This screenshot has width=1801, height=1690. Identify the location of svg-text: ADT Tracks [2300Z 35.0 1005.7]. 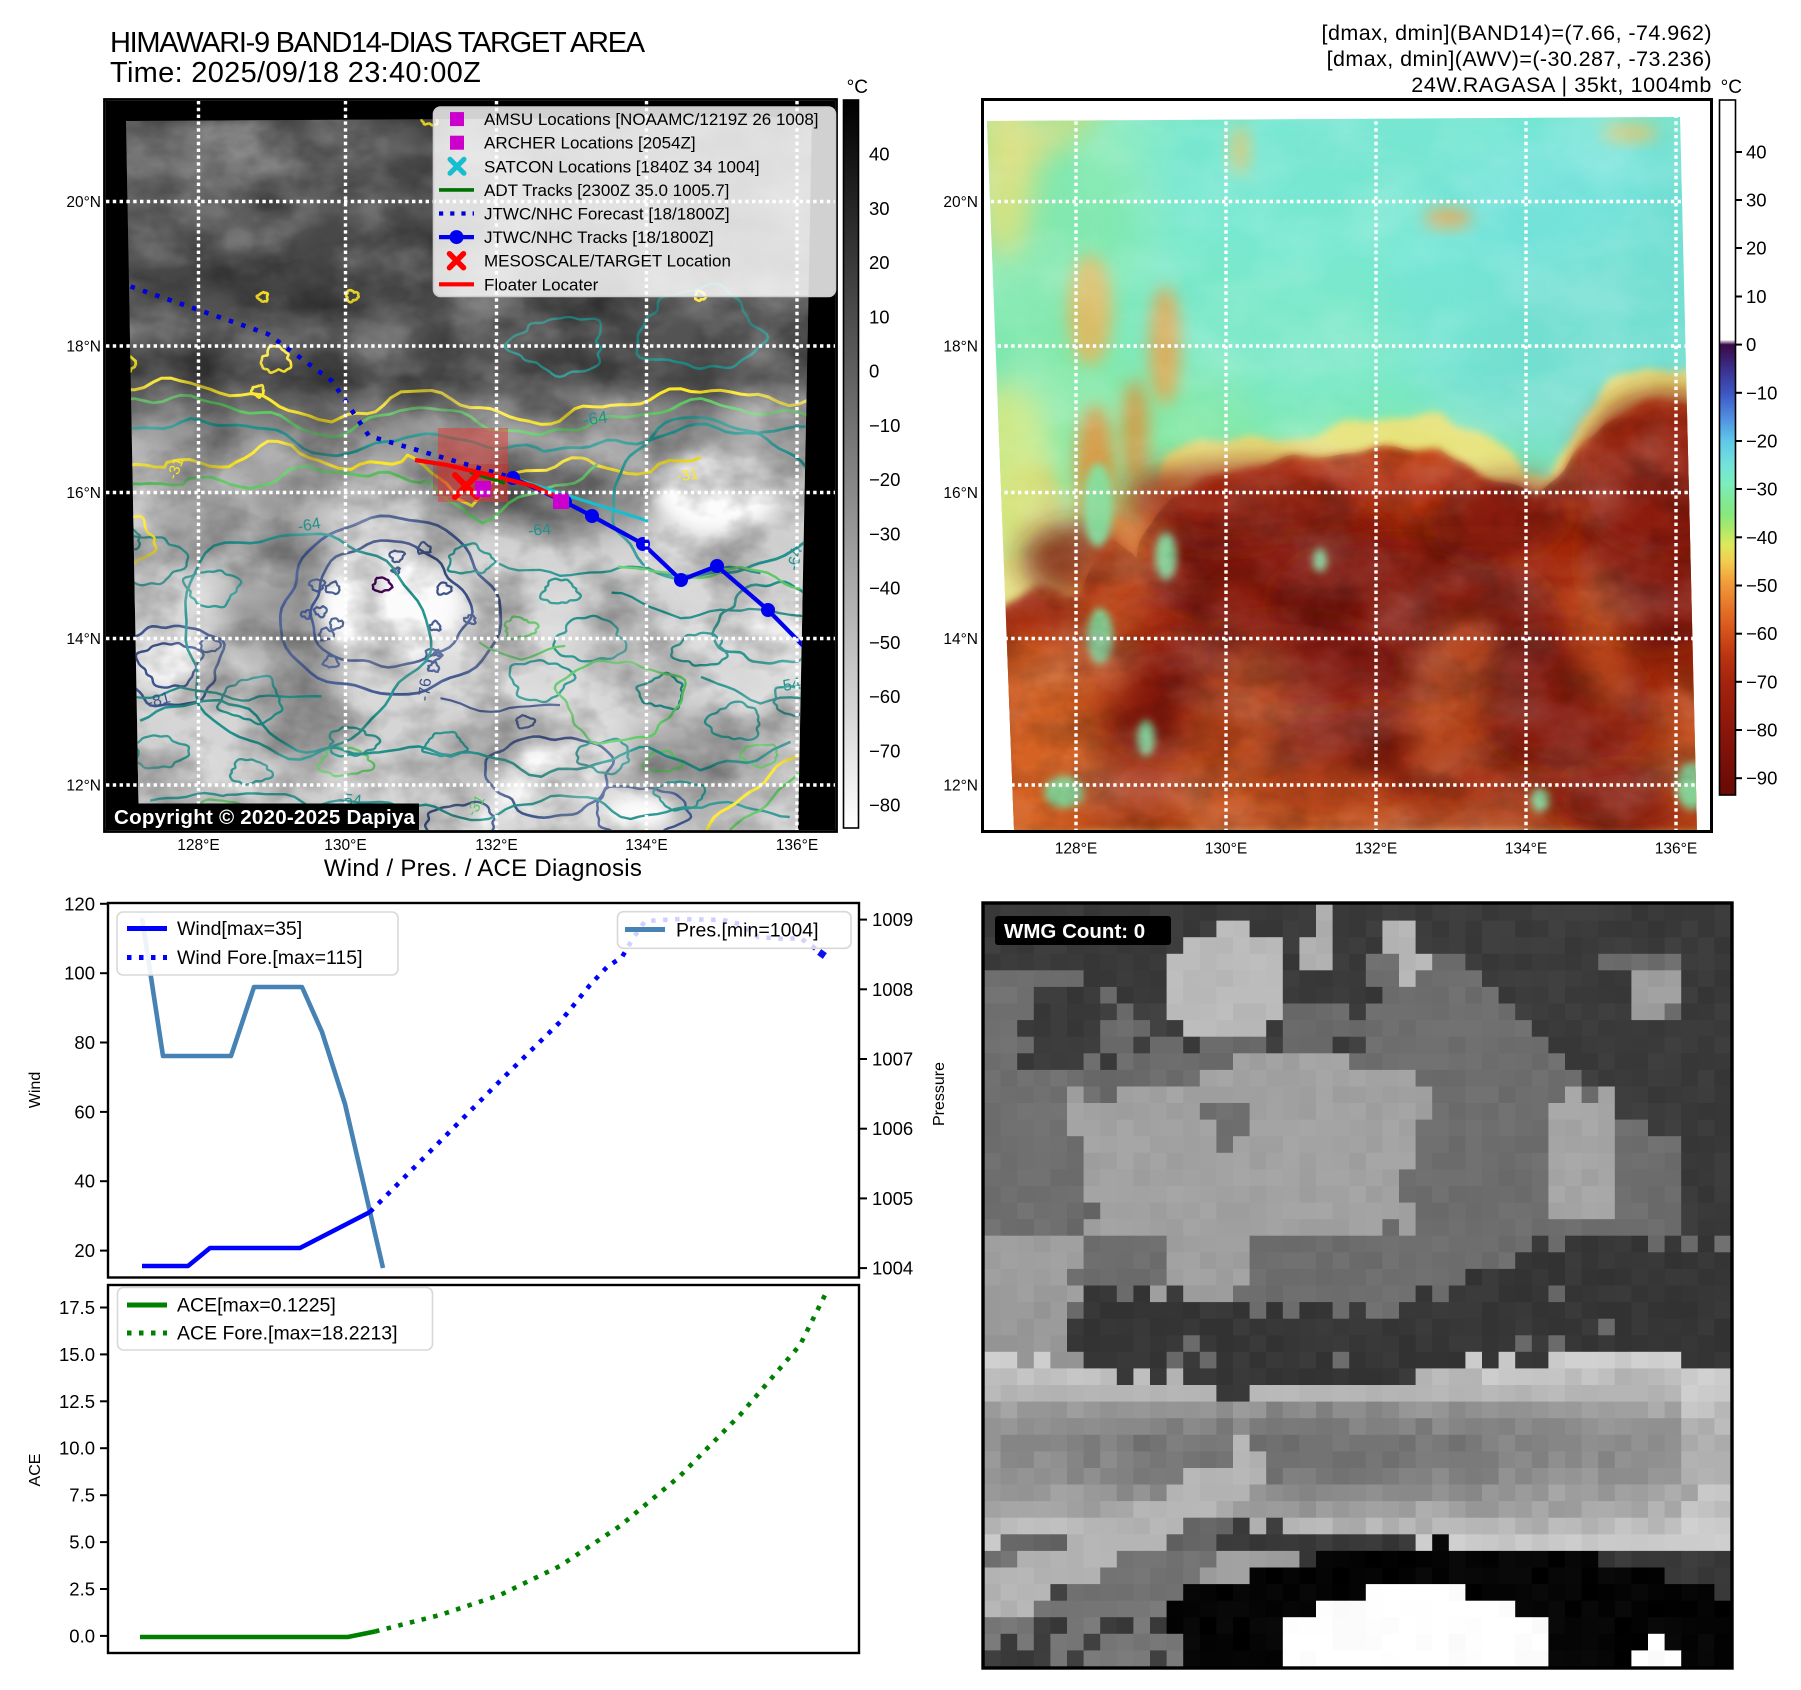
(606, 190).